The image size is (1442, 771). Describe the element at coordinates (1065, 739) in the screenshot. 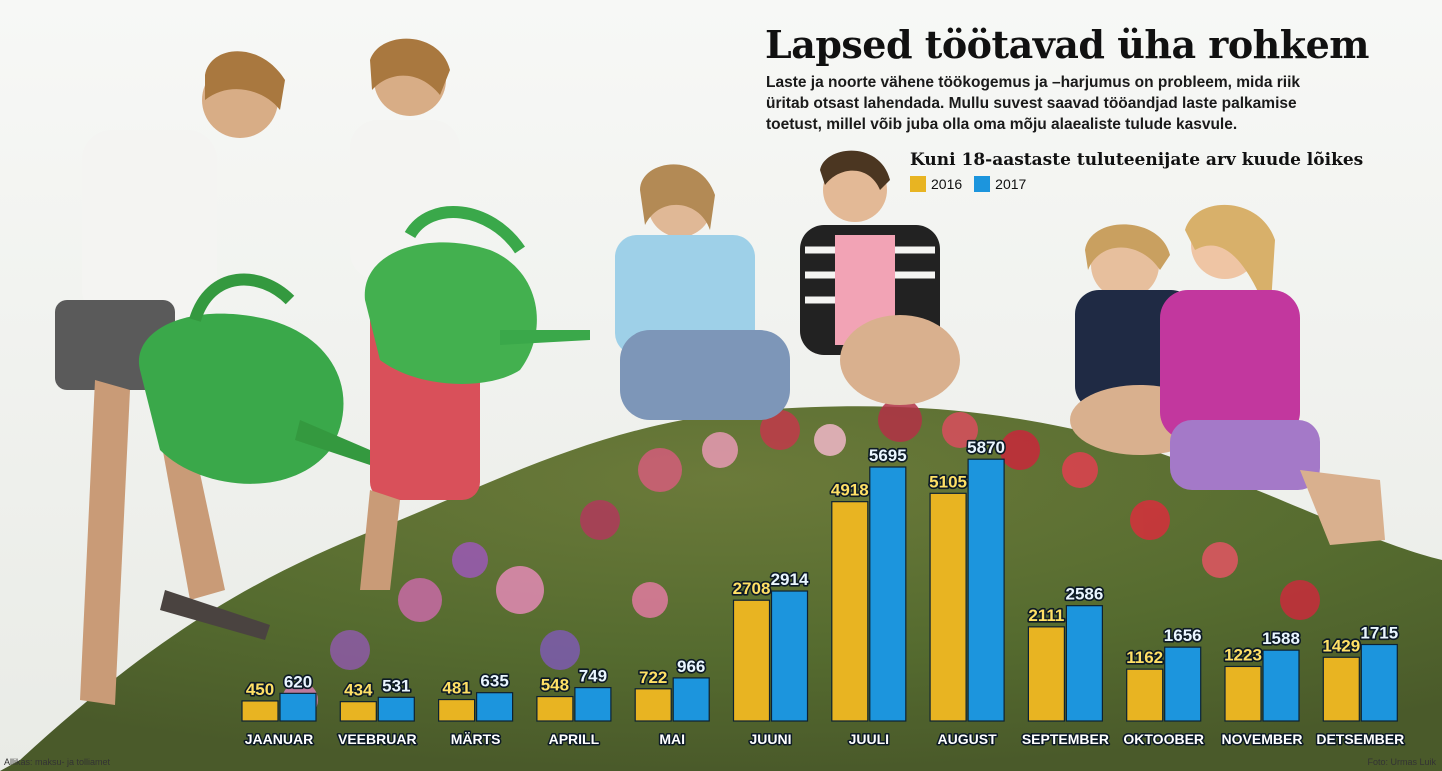

I see `category-label-september: SEPTEMBER` at that location.